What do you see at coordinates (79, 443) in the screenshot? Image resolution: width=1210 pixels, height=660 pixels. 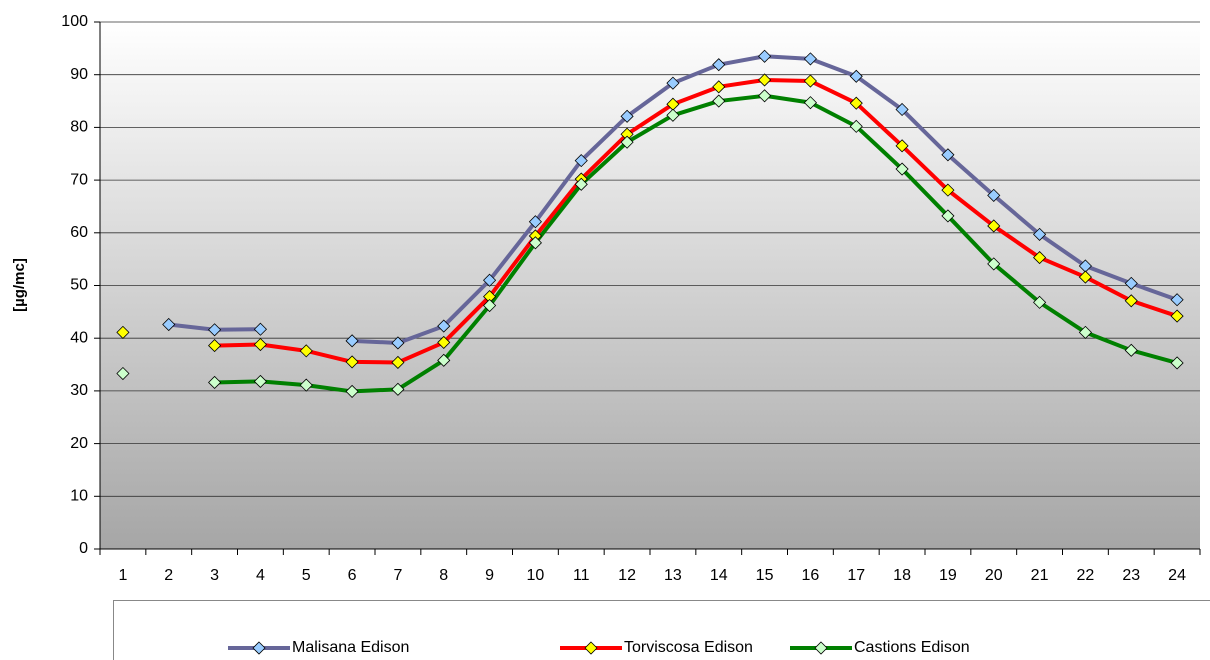 I see `y-tick-label: 20` at bounding box center [79, 443].